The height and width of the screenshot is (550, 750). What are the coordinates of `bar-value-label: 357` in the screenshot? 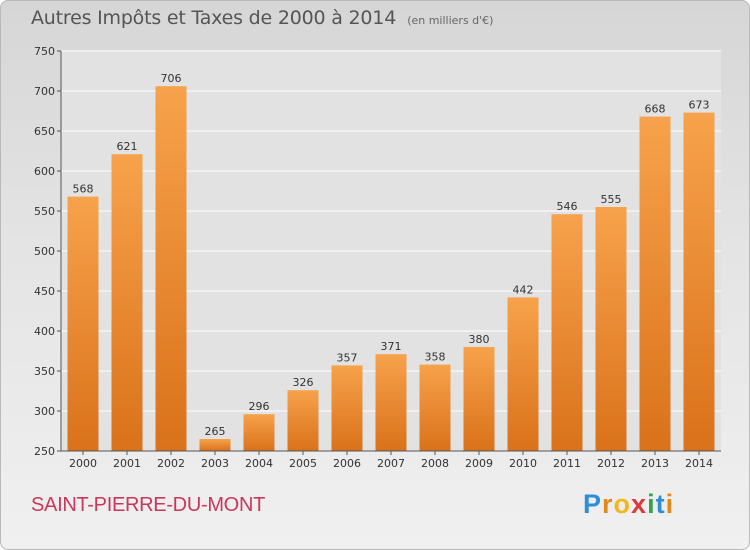 It's located at (347, 357).